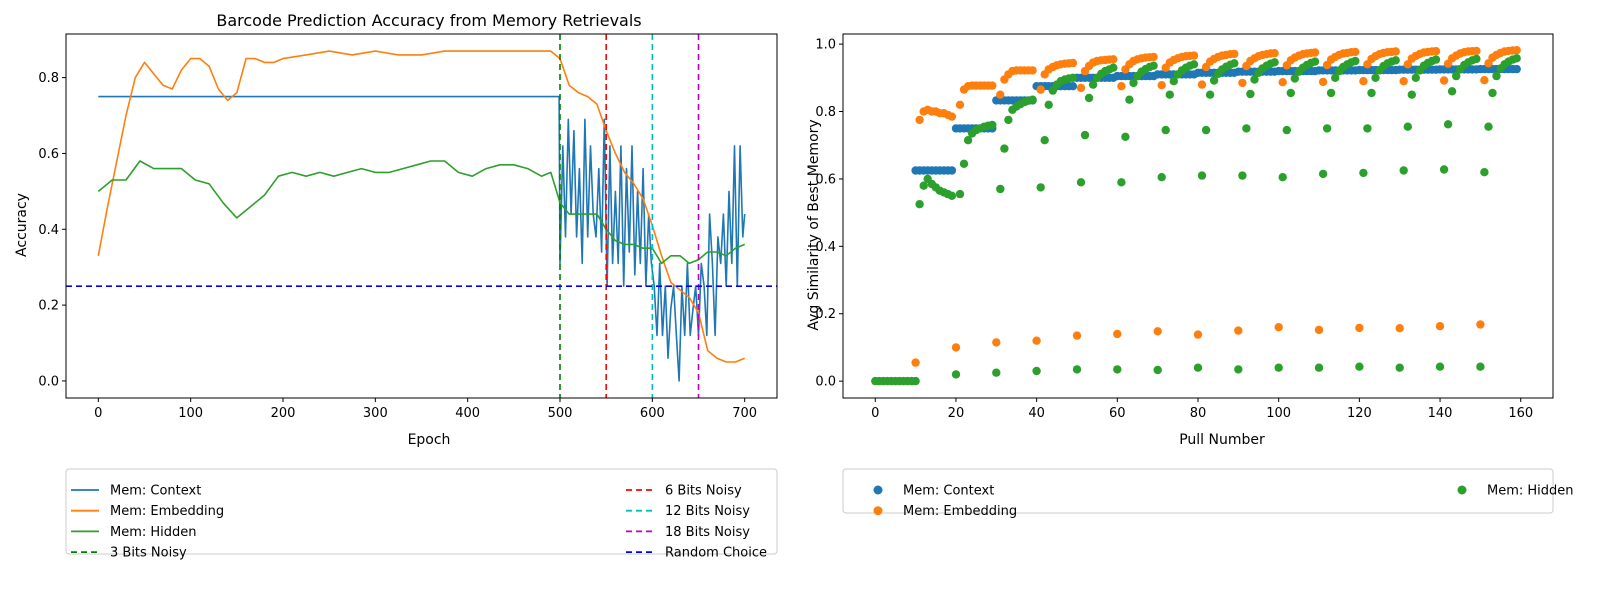  Describe the element at coordinates (48, 78) in the screenshot. I see `accuracy-y-tick-label: 0.8` at that location.